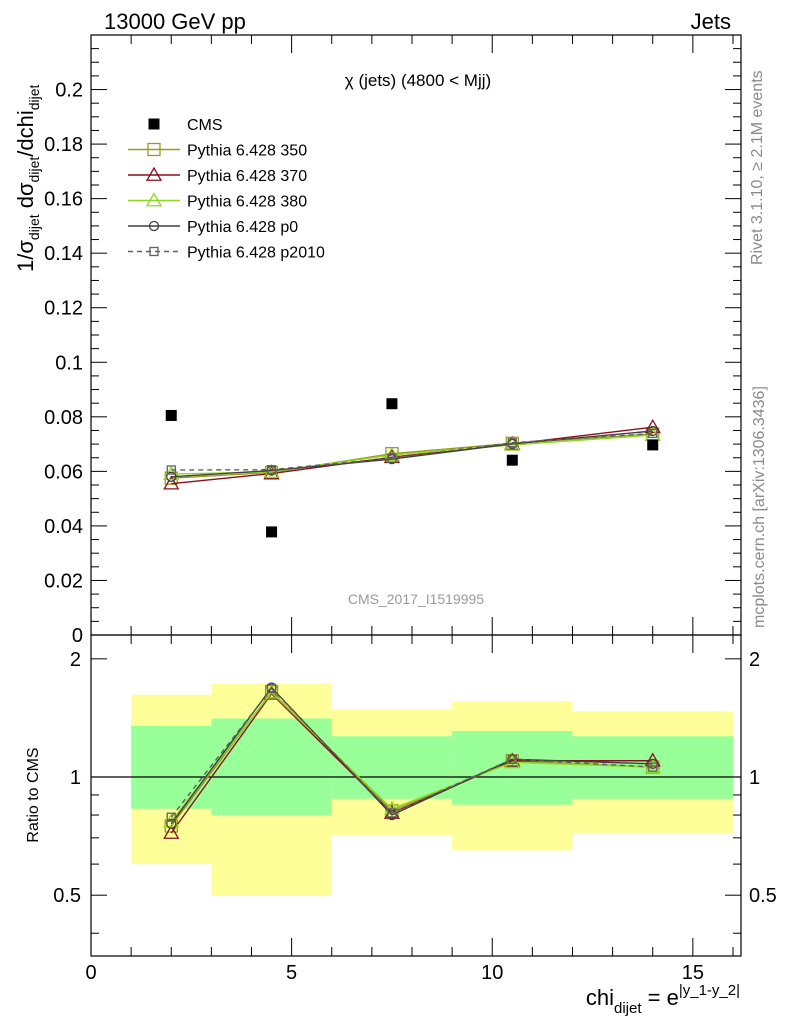 This screenshot has height=1024, width=786. What do you see at coordinates (205, 125) in the screenshot?
I see `legend-label: CMS` at bounding box center [205, 125].